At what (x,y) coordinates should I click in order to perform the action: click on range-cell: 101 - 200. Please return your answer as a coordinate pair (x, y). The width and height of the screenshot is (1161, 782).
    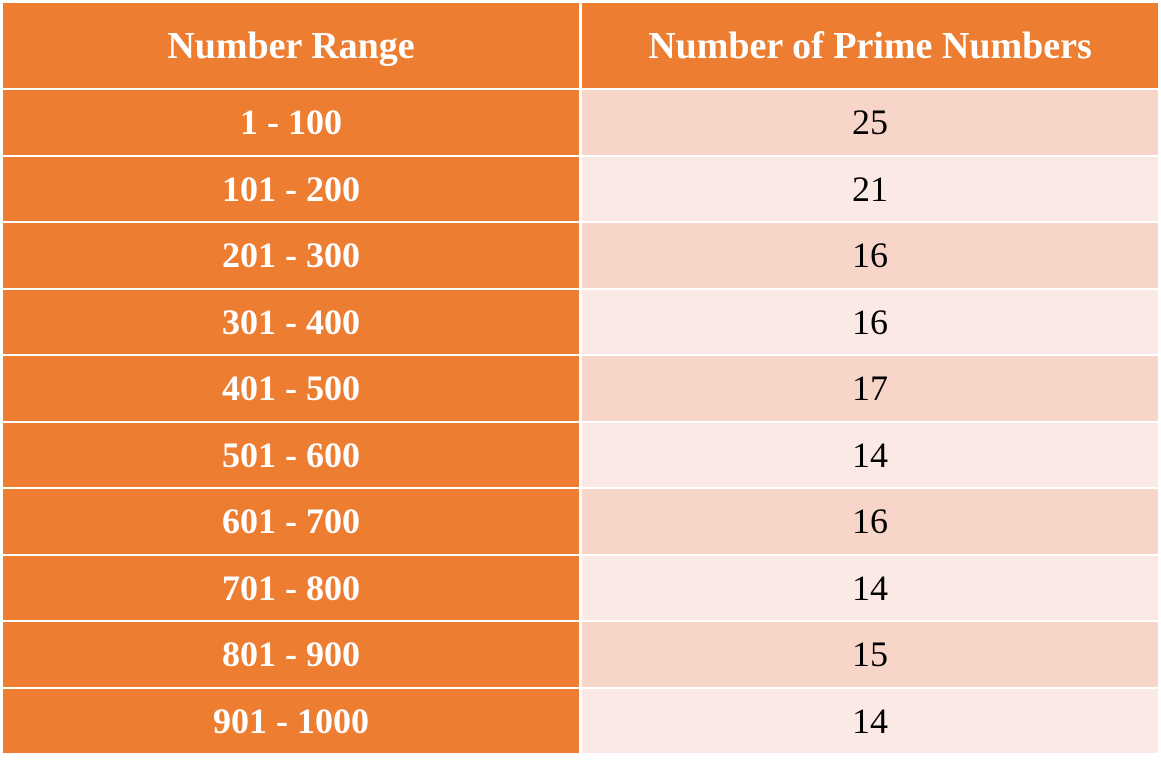
    Looking at the image, I should click on (291, 188).